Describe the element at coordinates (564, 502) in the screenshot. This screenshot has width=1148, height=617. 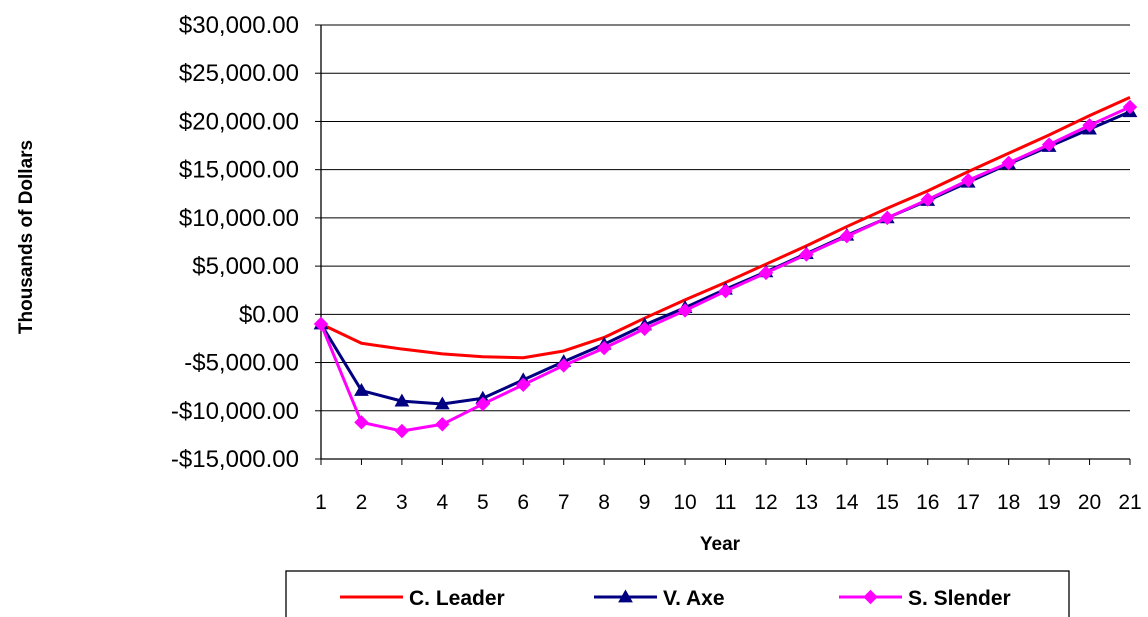
I see `x-tick-label: 7` at that location.